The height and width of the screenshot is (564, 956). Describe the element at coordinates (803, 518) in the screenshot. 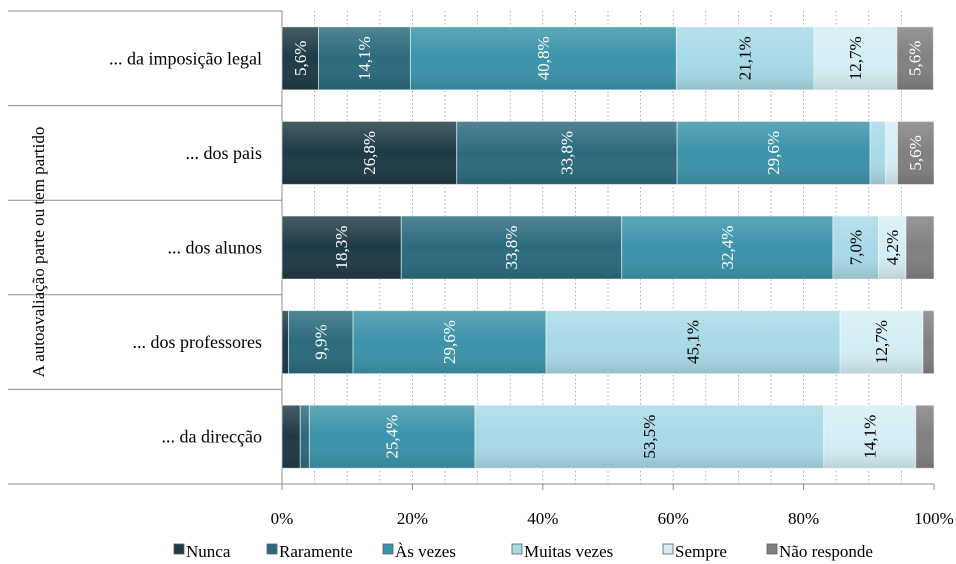

I see `x-tick-label: 80%` at that location.